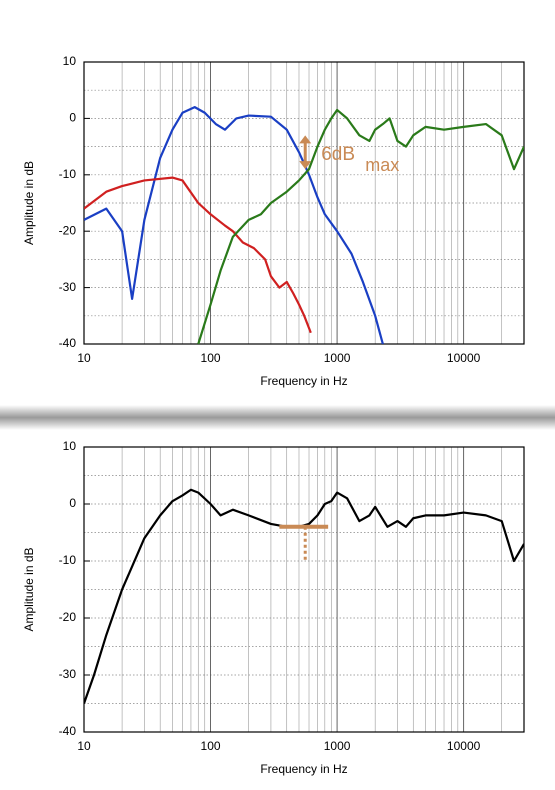 This screenshot has width=555, height=790. I want to click on series-line, so click(198, 255).